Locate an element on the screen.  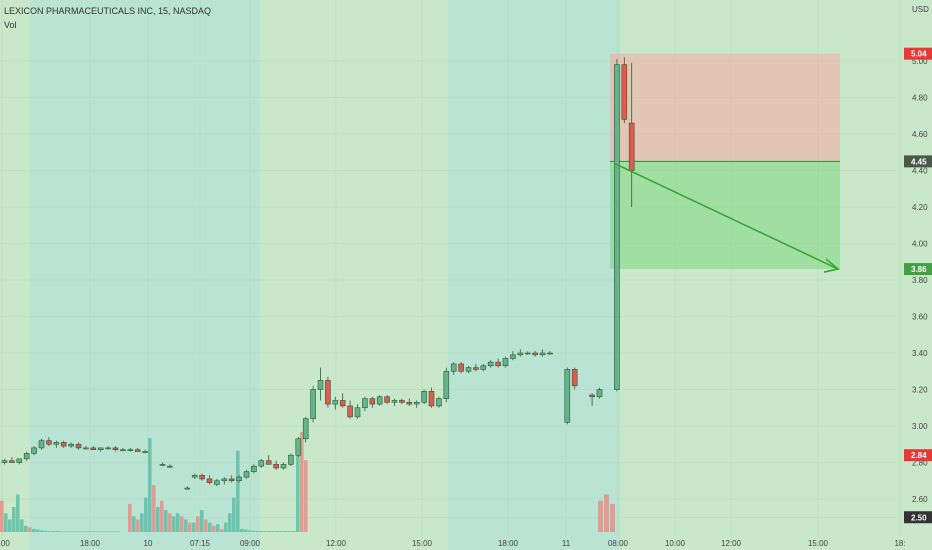
y-tick-label: 3.60 is located at coordinates (920, 317).